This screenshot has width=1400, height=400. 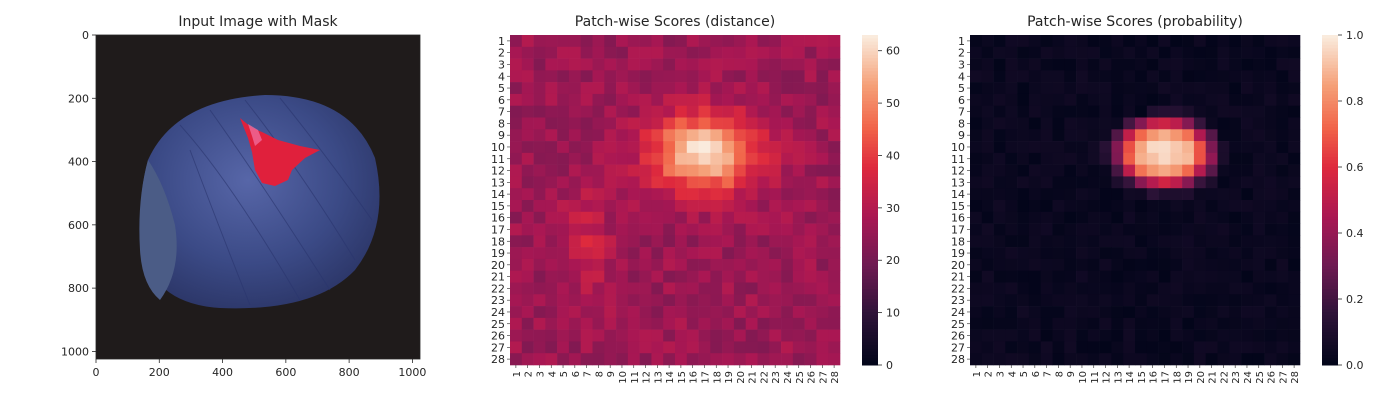 What do you see at coordinates (1355, 365) in the screenshot?
I see `colorbar-tick-label: 0.0` at bounding box center [1355, 365].